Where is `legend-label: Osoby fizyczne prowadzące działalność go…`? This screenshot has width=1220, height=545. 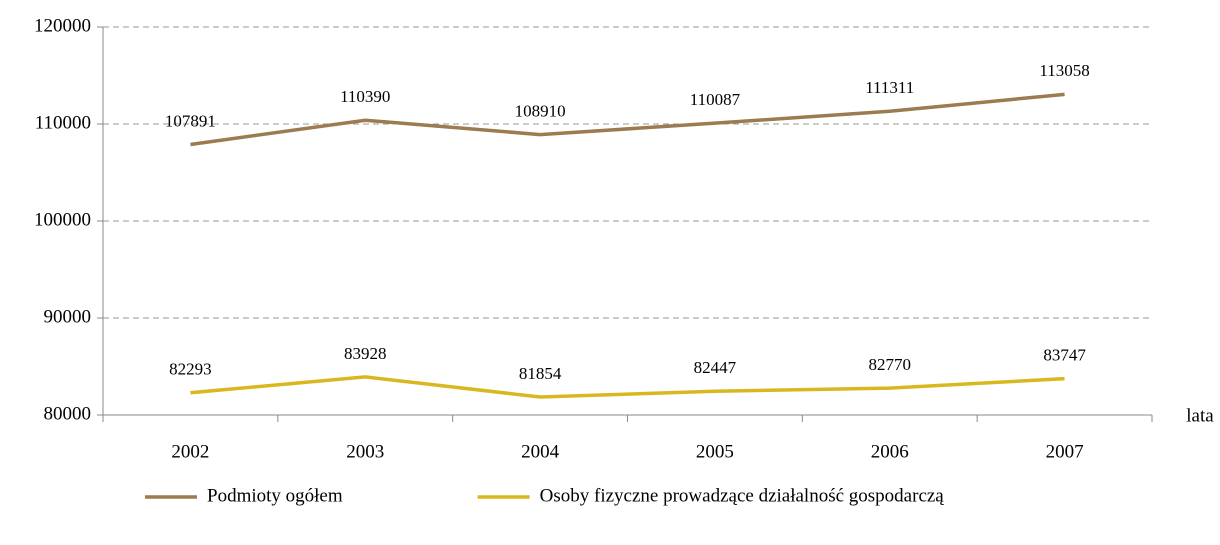 legend-label: Osoby fizyczne prowadzące działalność go… is located at coordinates (742, 495).